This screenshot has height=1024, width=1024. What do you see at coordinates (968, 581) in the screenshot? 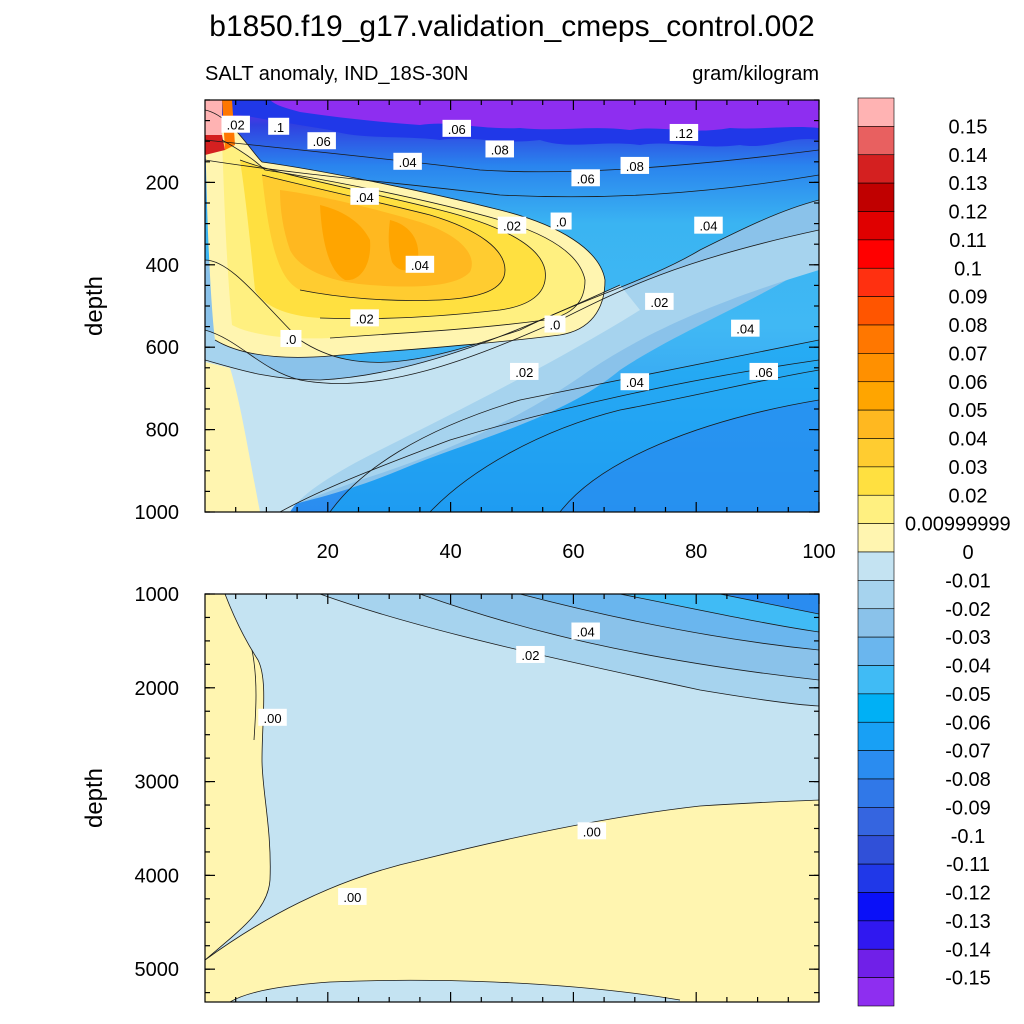
I see `colorbar-label: -0.01` at bounding box center [968, 581].